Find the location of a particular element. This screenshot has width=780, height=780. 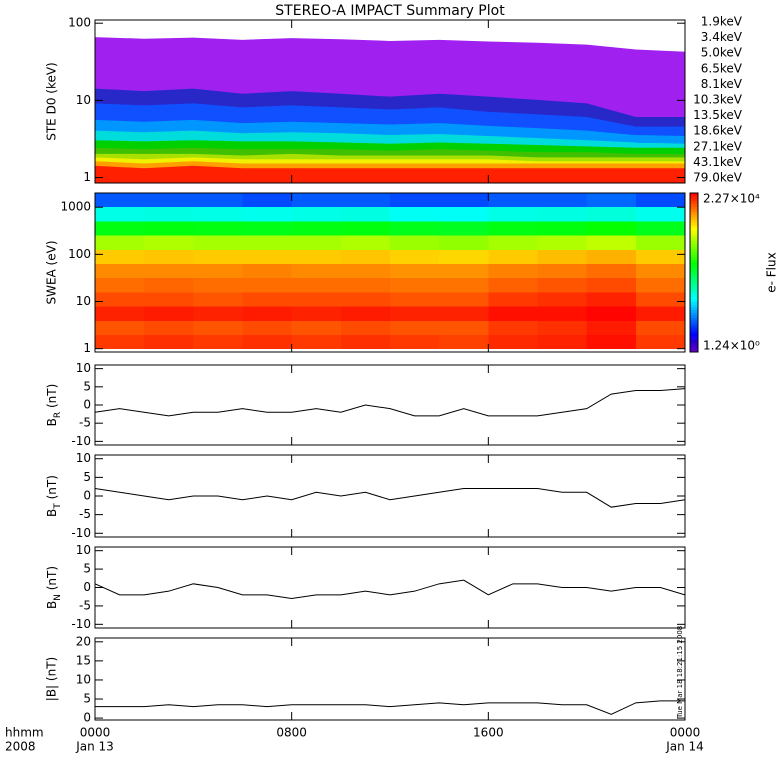

y-tick-label: 100 is located at coordinates (79, 254).